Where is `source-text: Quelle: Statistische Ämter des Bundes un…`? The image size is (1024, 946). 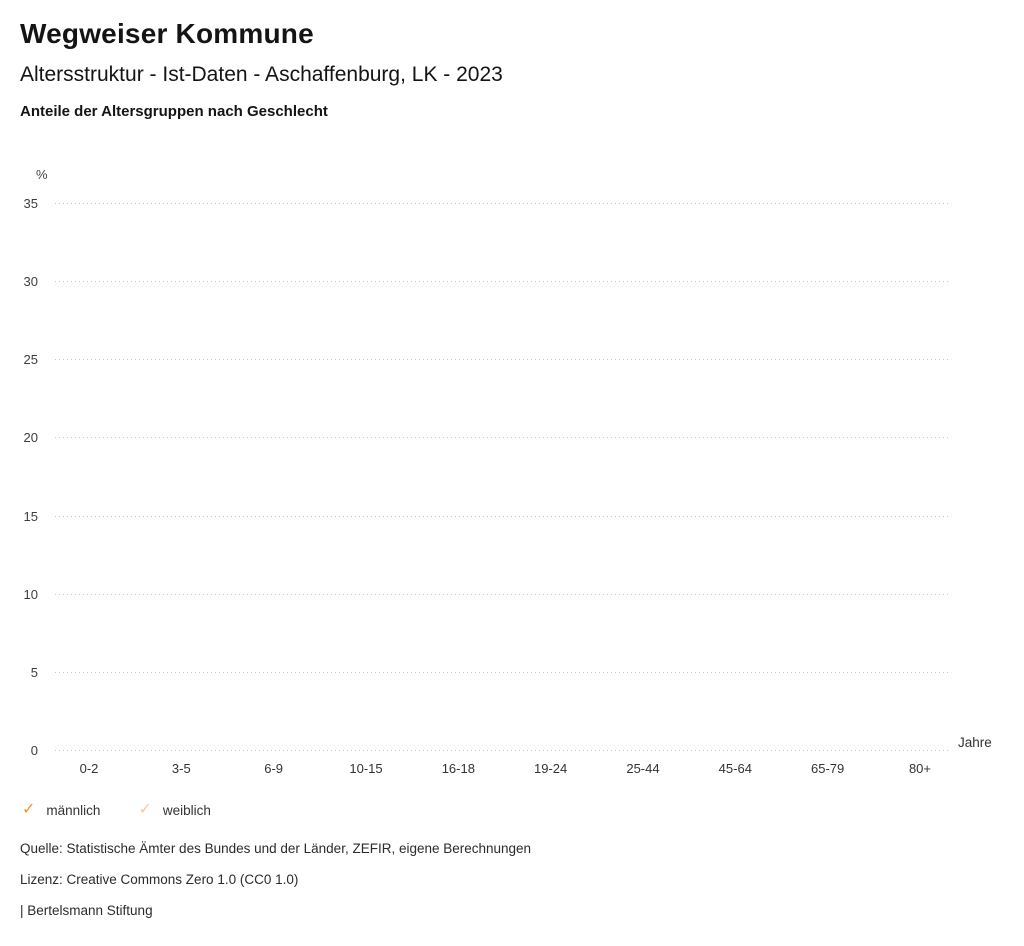 source-text: Quelle: Statistische Ämter des Bundes un… is located at coordinates (276, 848).